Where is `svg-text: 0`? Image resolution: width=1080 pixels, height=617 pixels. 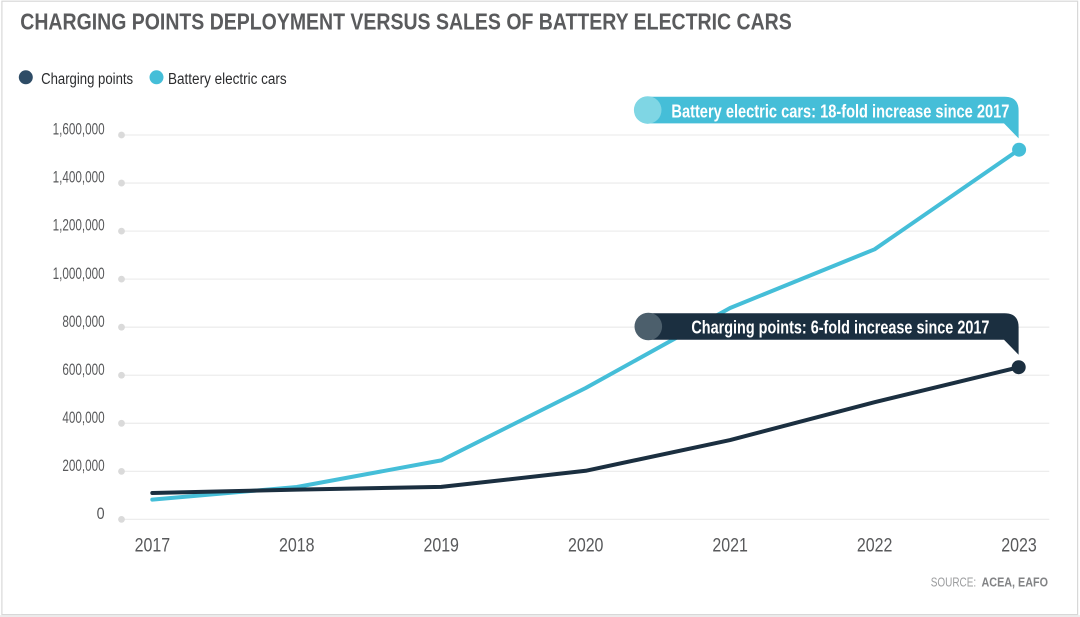
svg-text: 0 is located at coordinates (101, 514).